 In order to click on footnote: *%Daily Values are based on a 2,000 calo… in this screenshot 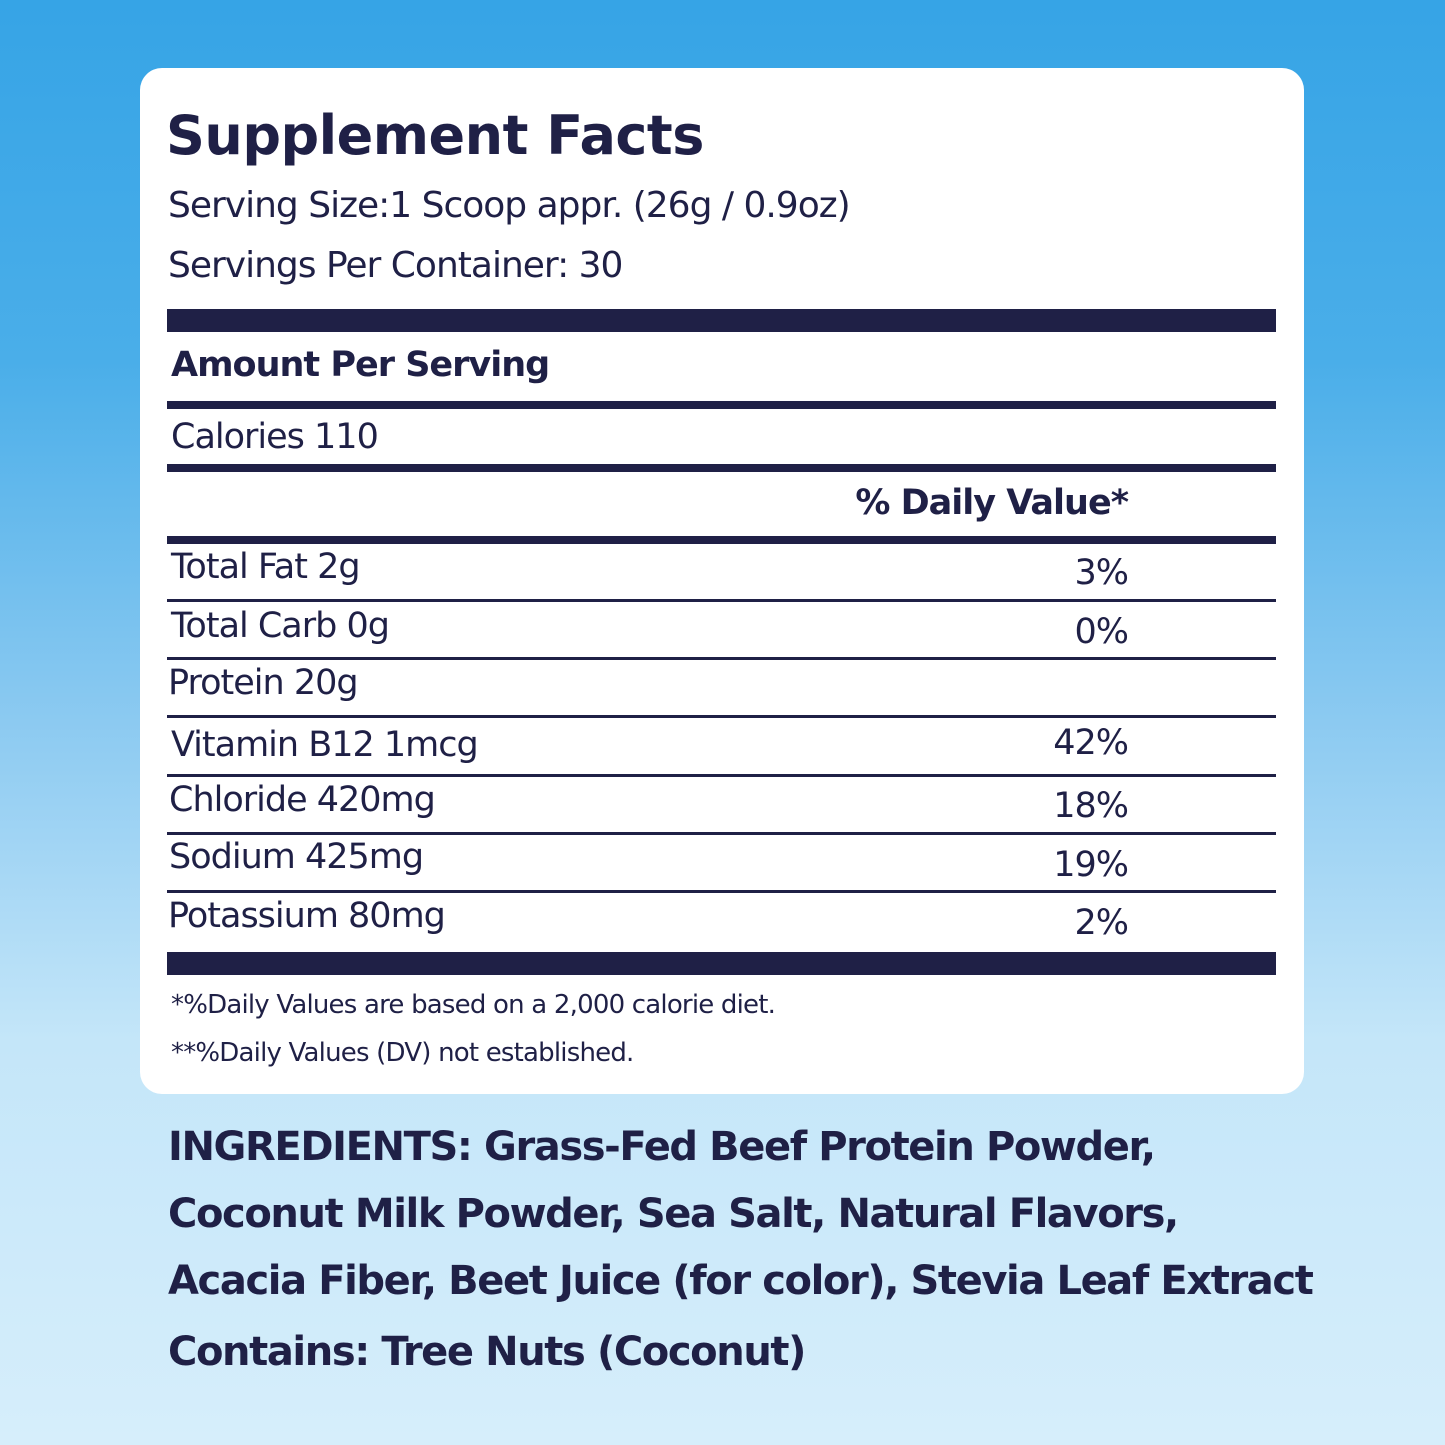, I will do `click(473, 1005)`.